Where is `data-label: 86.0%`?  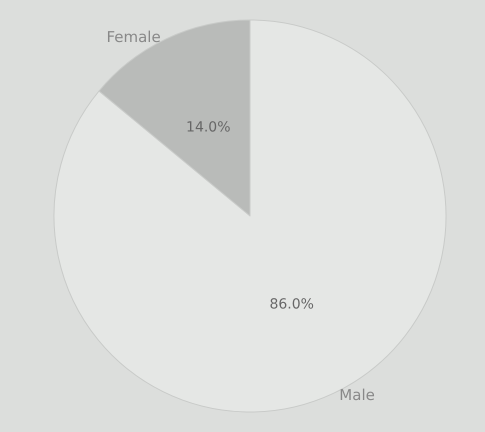
data-label: 86.0% is located at coordinates (291, 304).